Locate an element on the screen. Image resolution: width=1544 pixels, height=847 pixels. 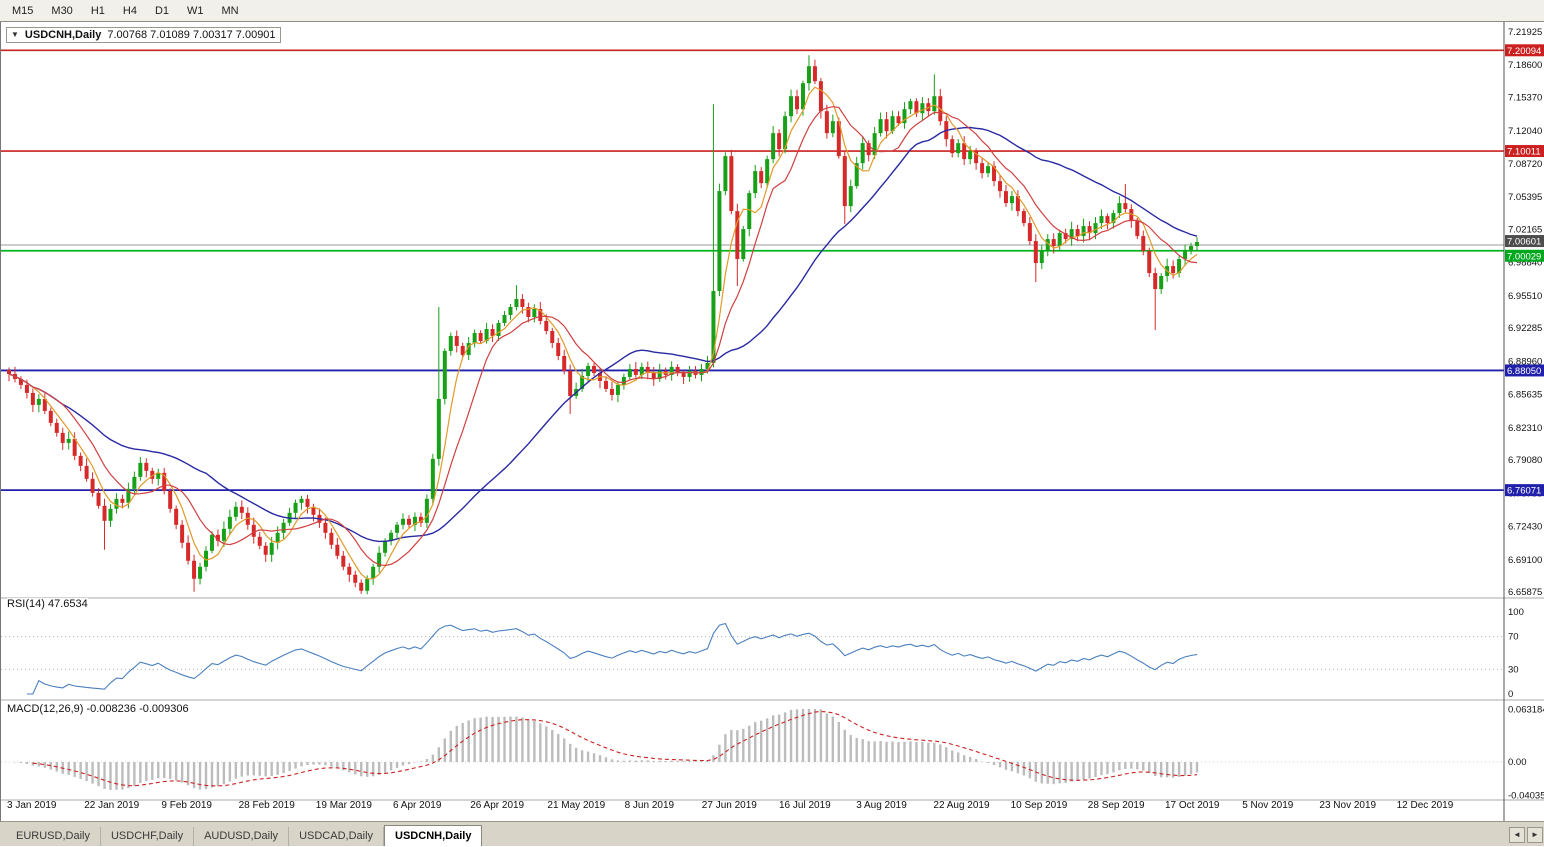
svg-text: 7.10011 is located at coordinates (1524, 152).